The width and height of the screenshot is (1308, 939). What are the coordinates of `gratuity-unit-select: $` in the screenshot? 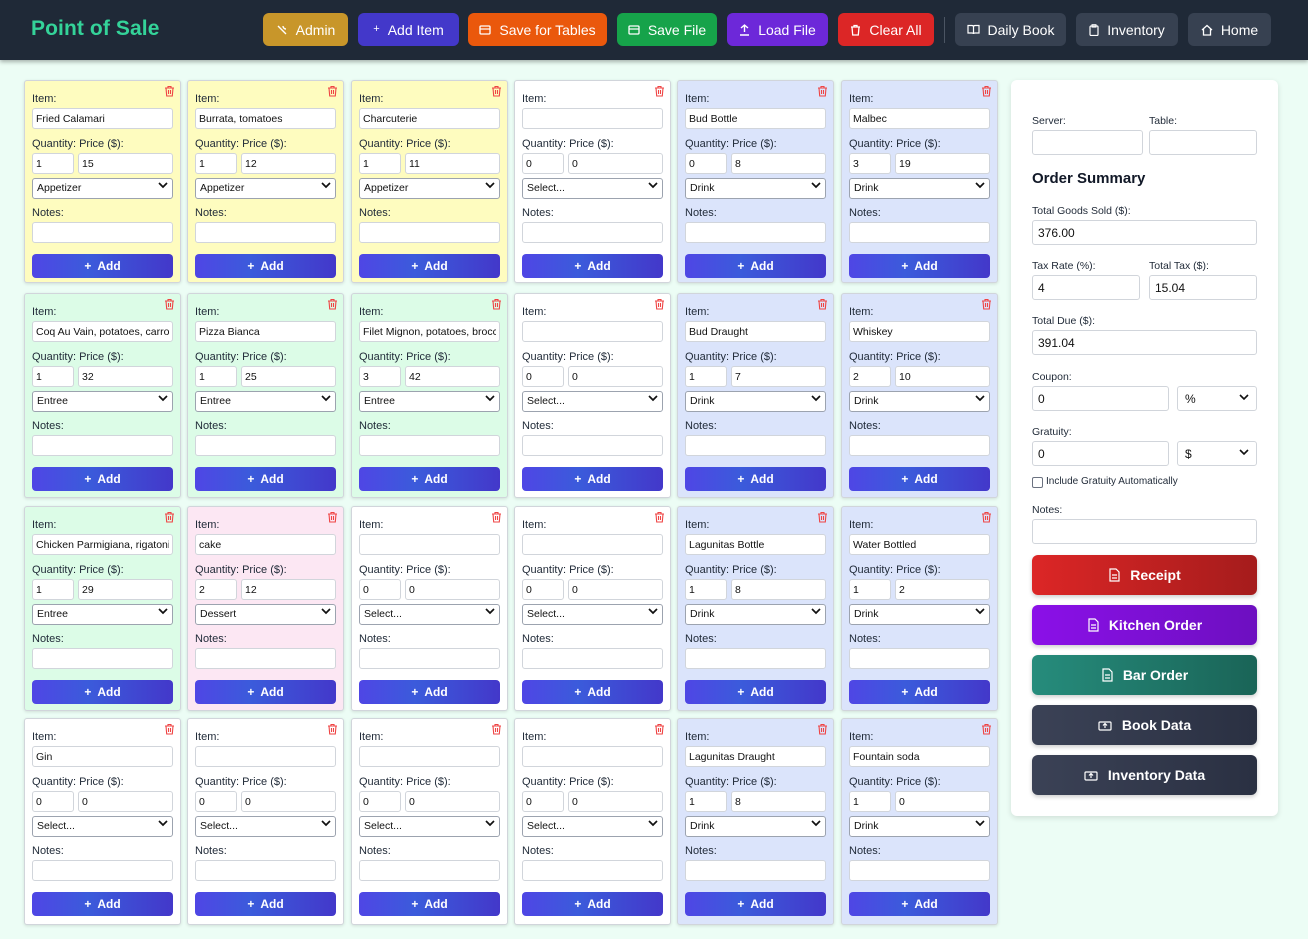 It's located at (1217, 453).